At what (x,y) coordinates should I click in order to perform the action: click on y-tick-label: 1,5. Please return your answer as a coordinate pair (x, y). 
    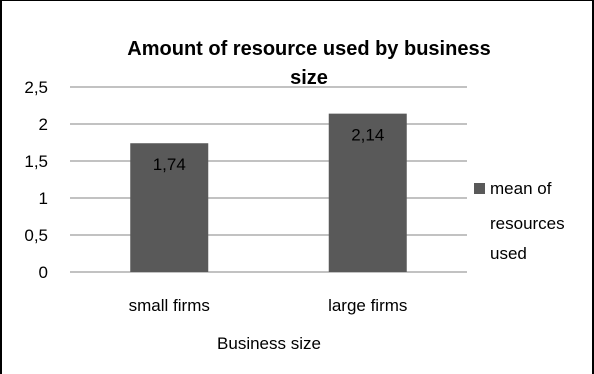
    Looking at the image, I should click on (36, 161).